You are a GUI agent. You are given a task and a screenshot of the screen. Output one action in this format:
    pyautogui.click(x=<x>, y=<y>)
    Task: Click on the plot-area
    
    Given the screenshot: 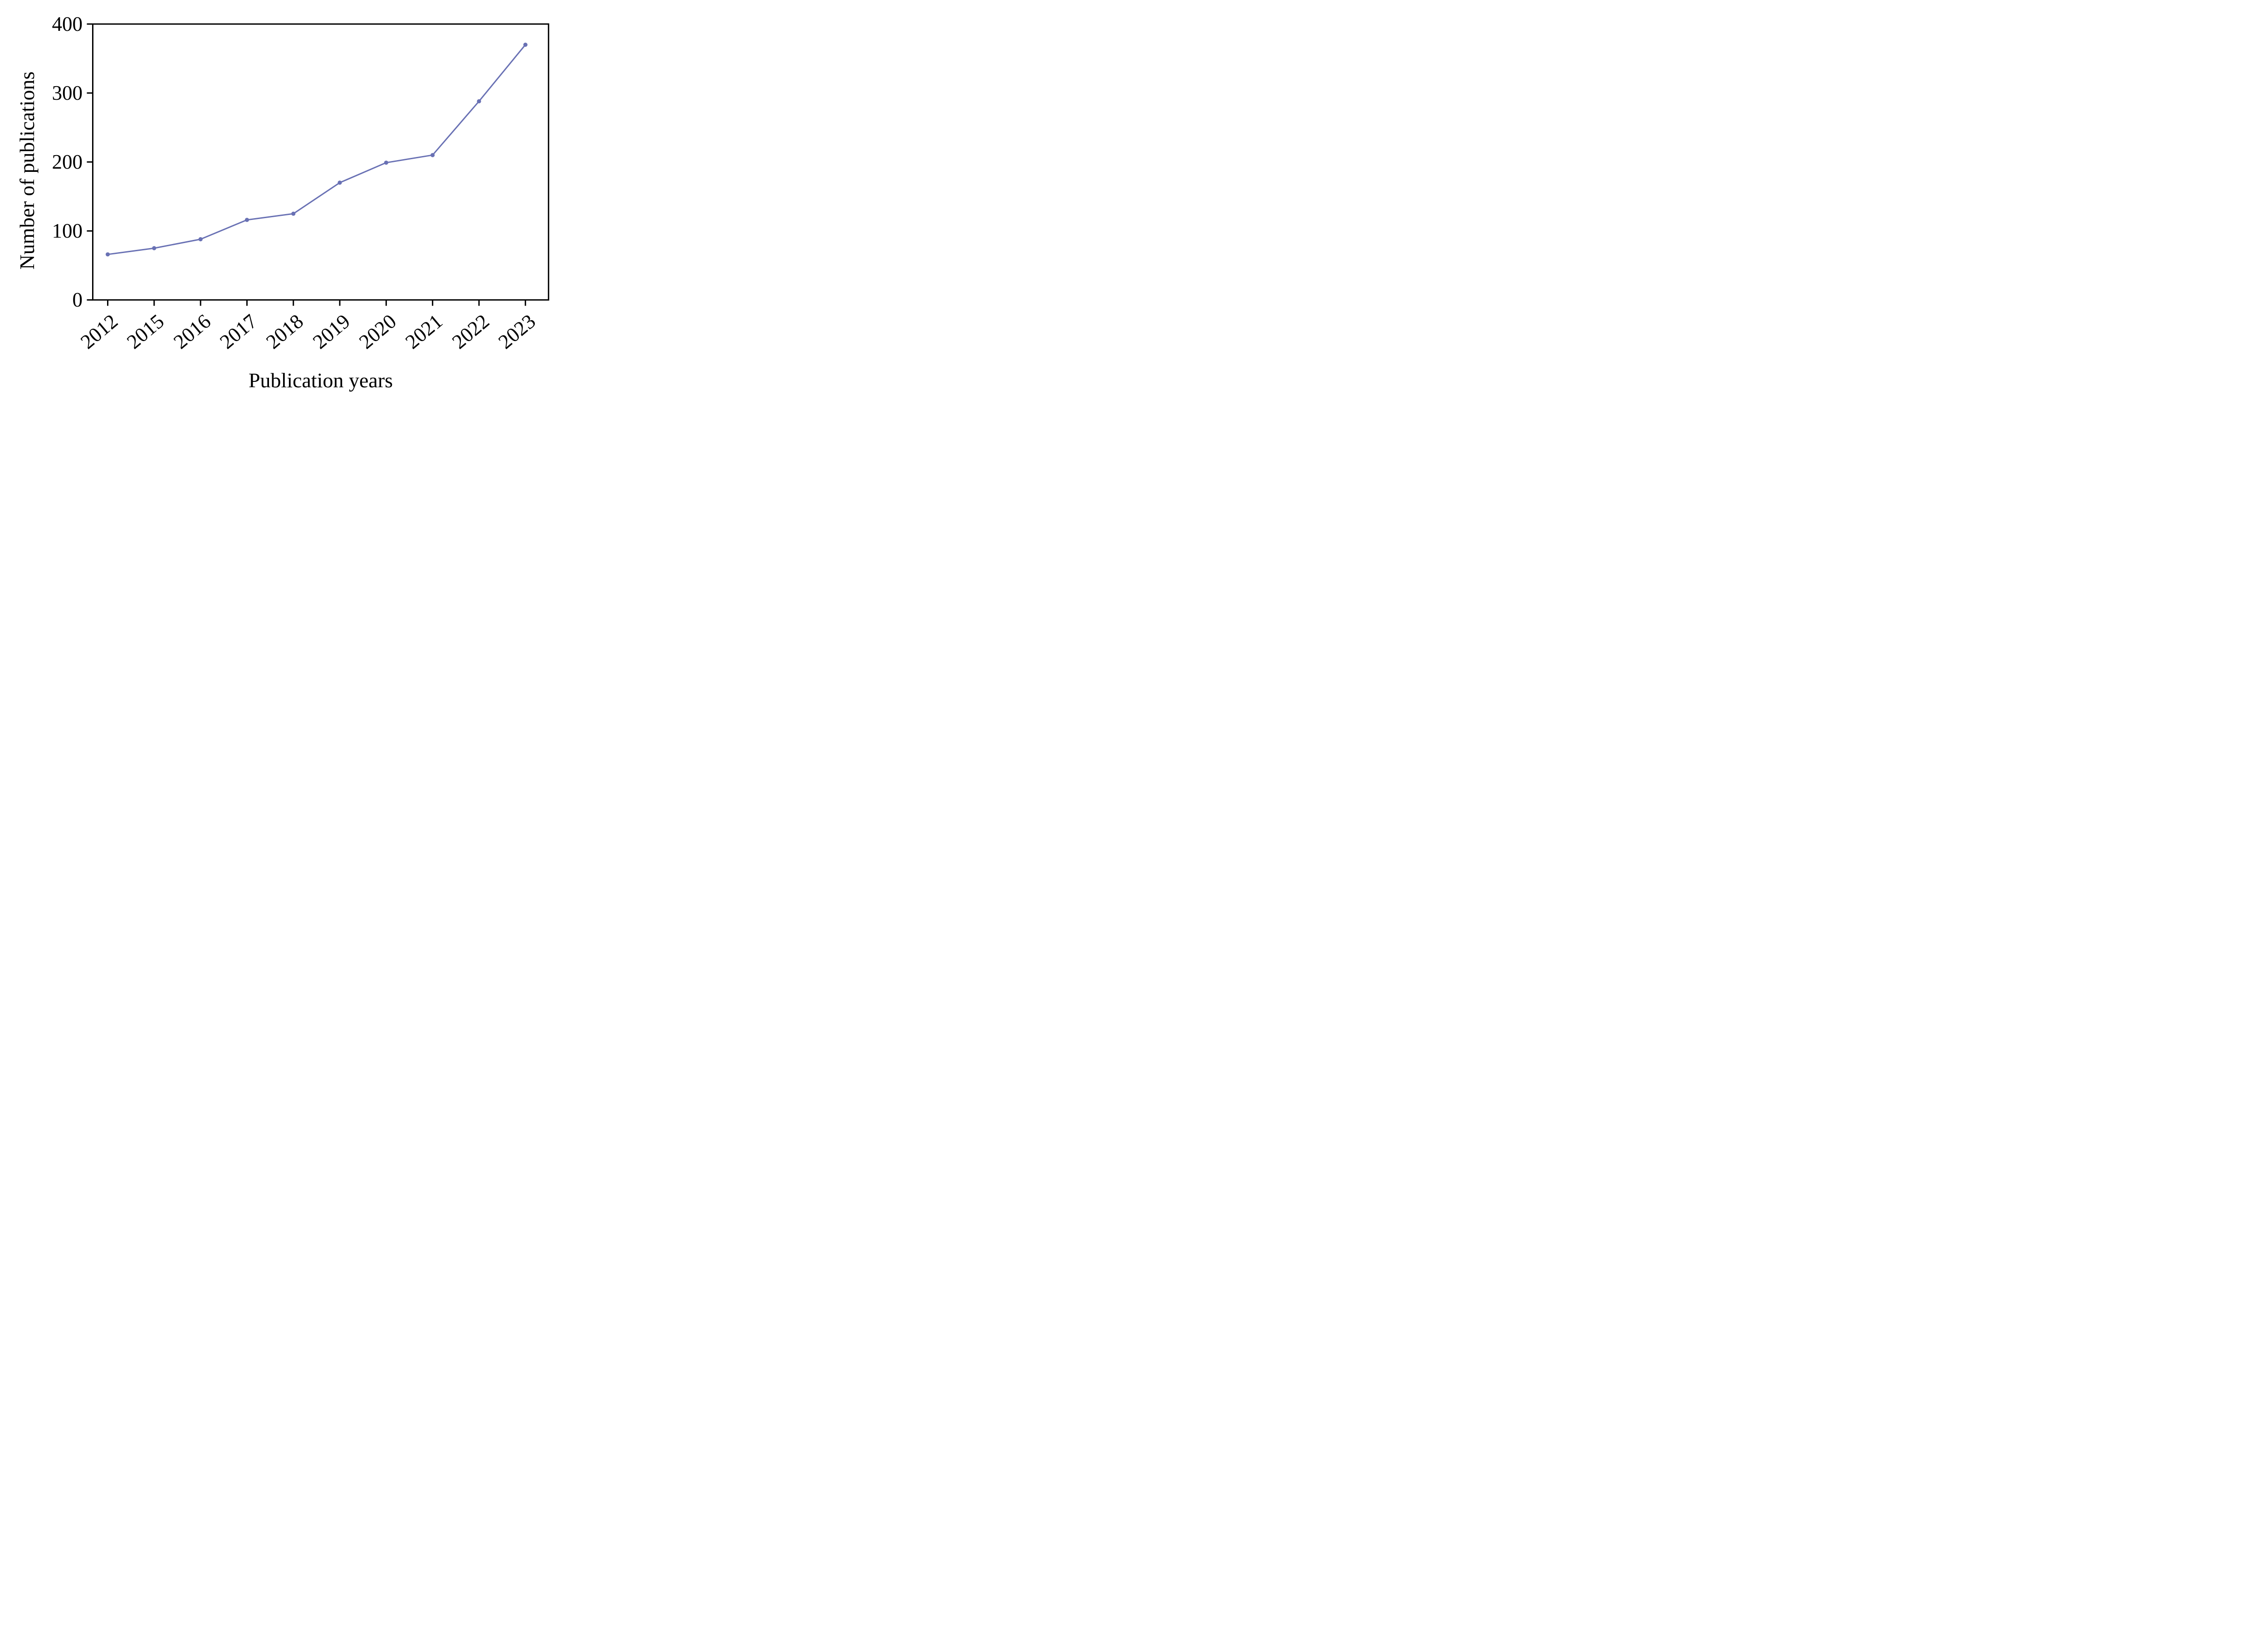 What is the action you would take?
    pyautogui.click(x=318, y=164)
    